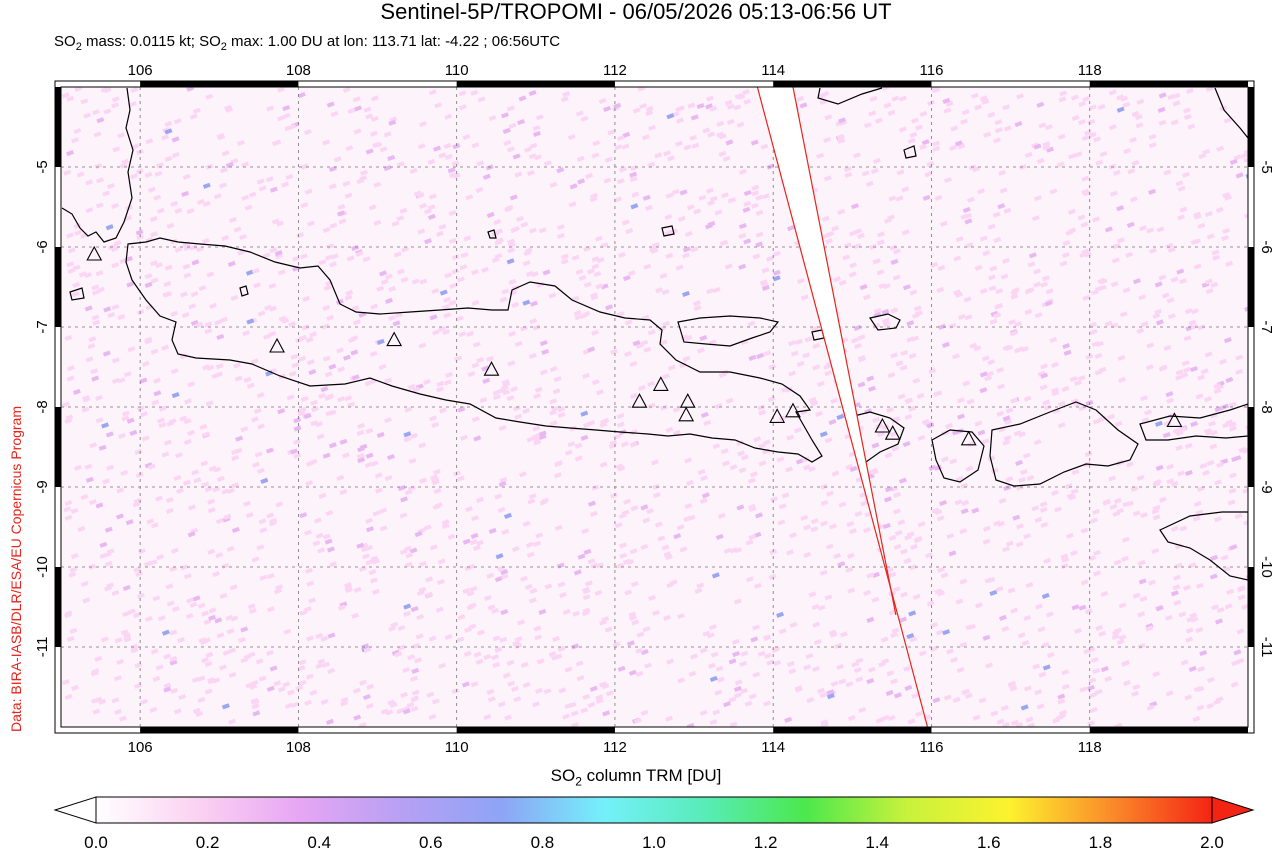 The width and height of the screenshot is (1272, 853). What do you see at coordinates (1265, 406) in the screenshot?
I see `lat-tick-label: -8` at bounding box center [1265, 406].